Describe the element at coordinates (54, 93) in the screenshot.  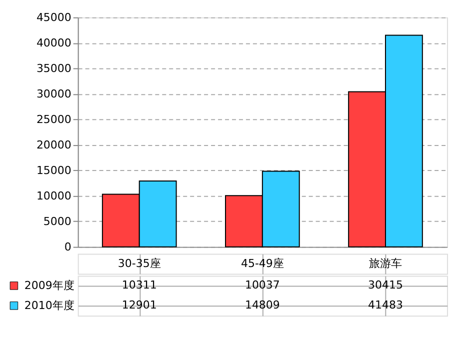
I see `y-tick-label: 30000` at that location.